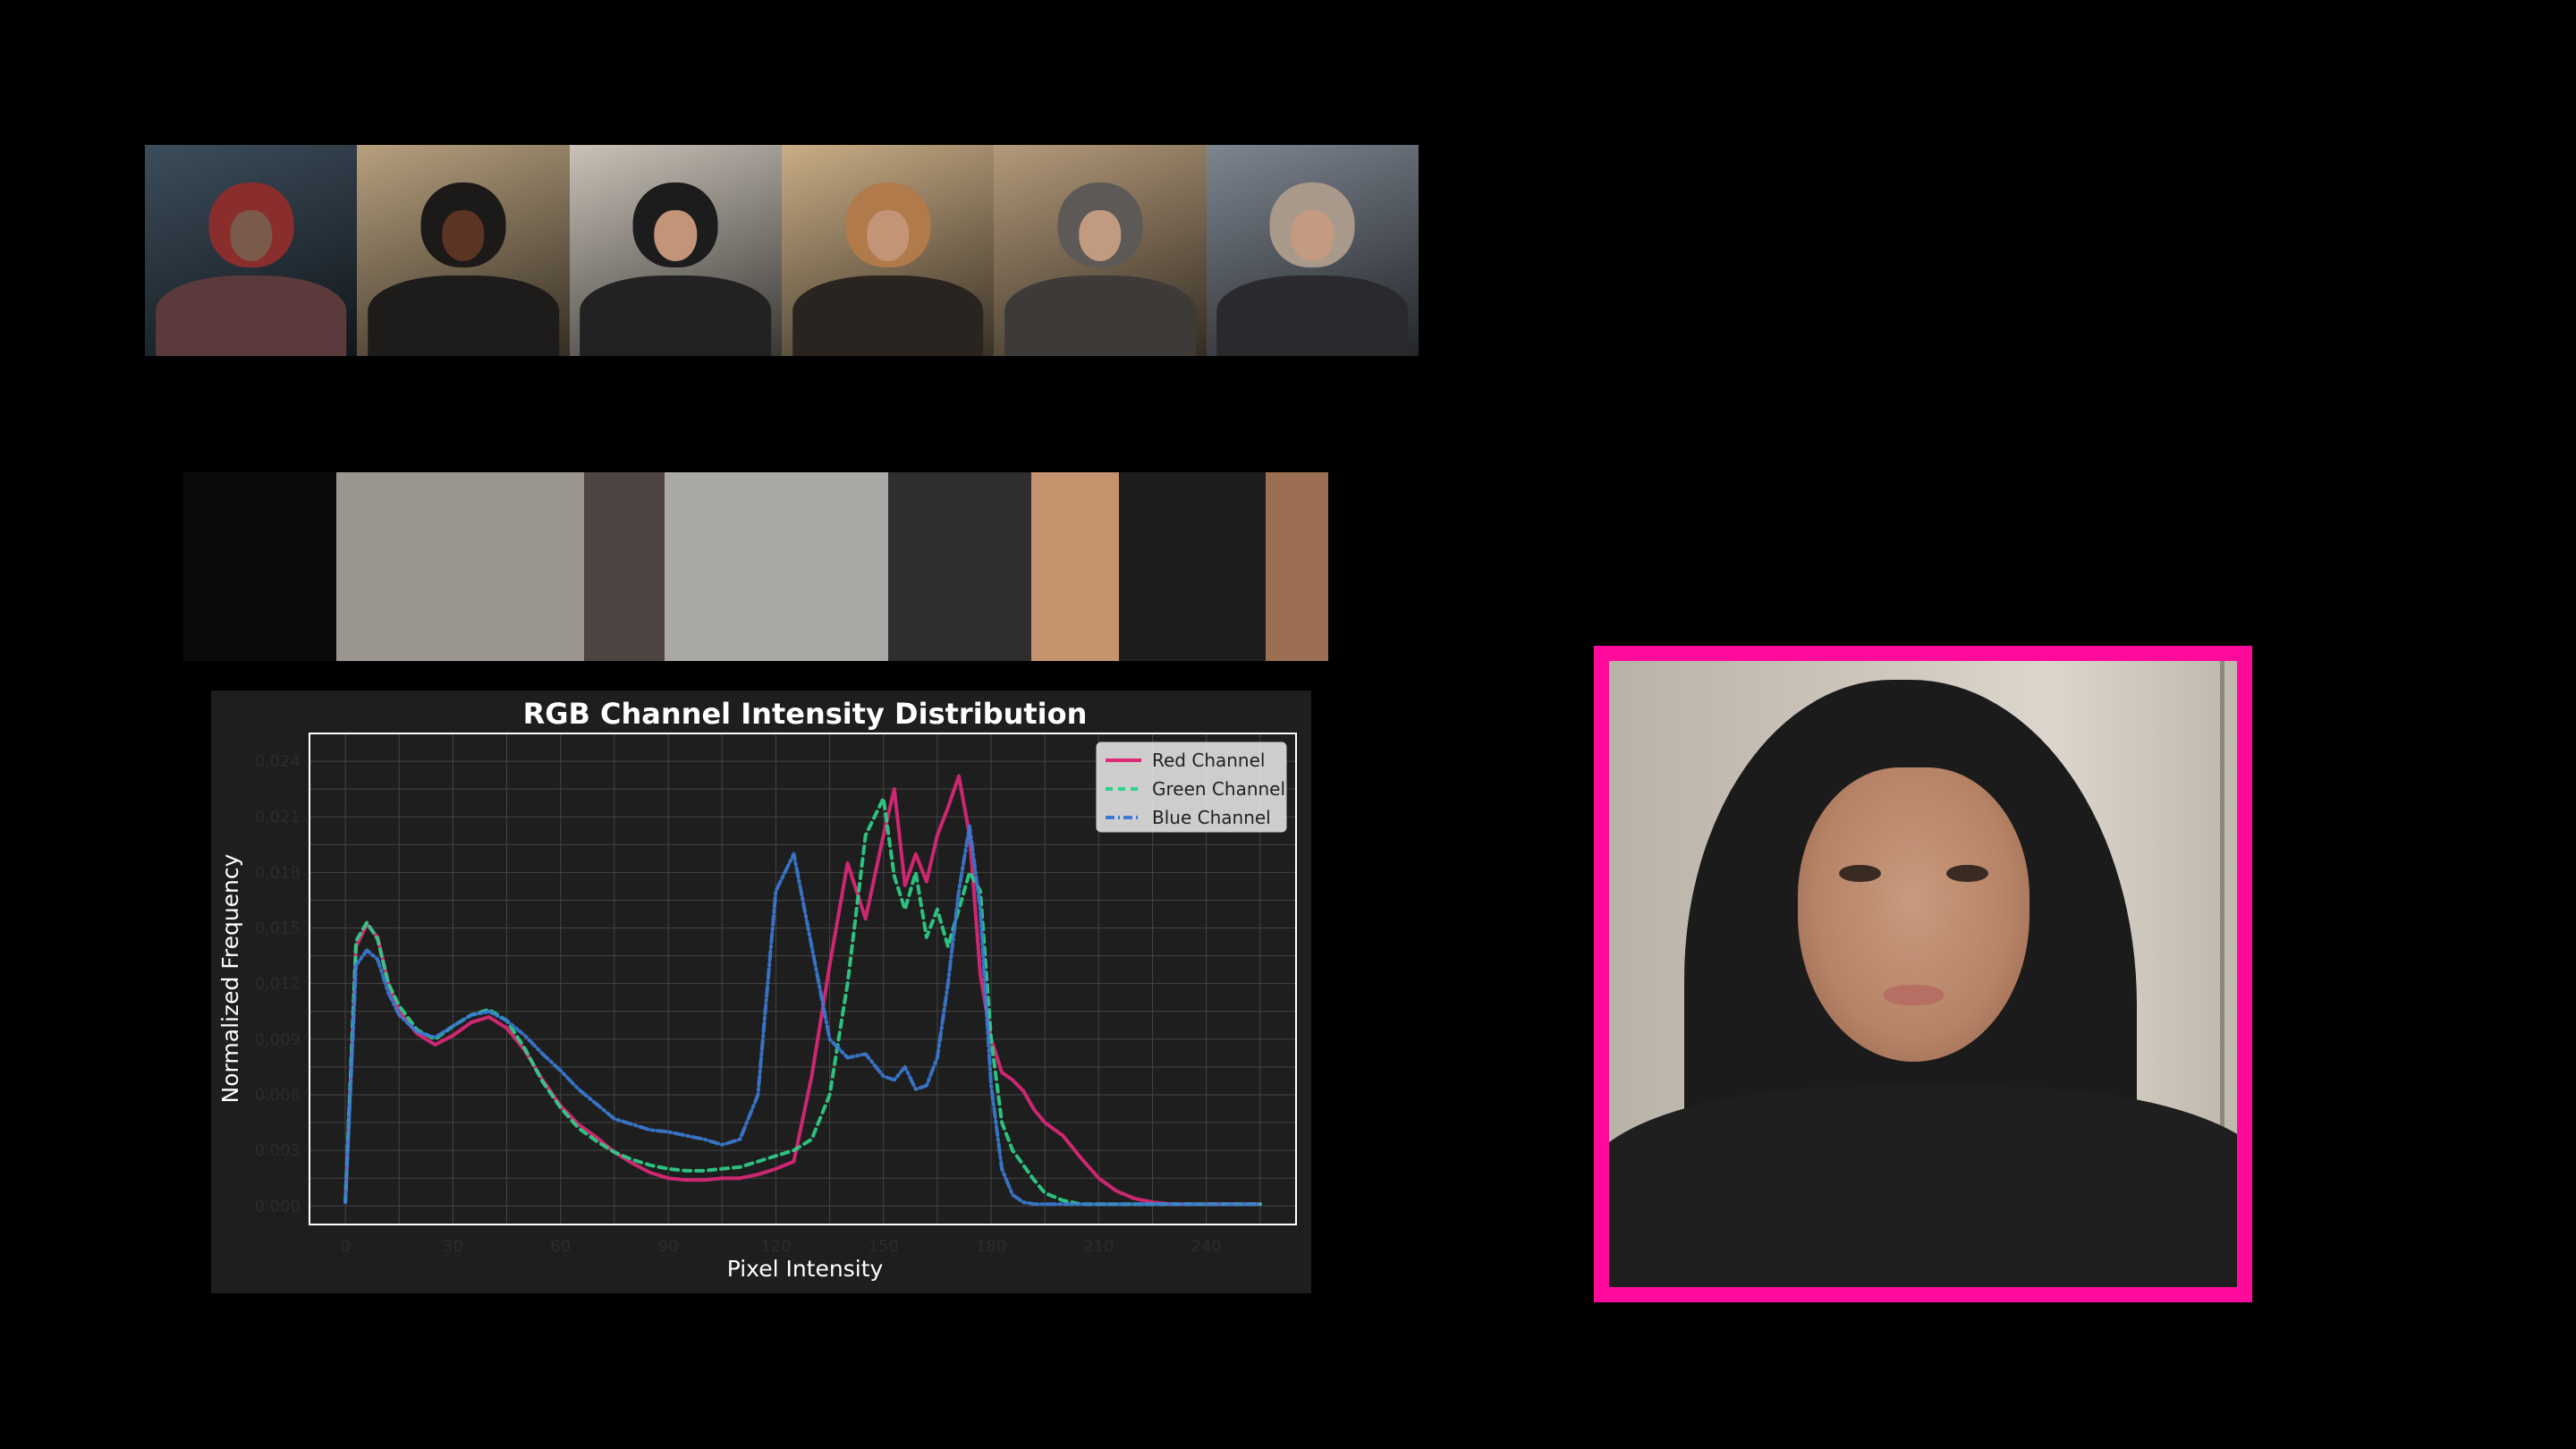 Image resolution: width=2576 pixels, height=1449 pixels. I want to click on y-tick-label: 0.009, so click(277, 1039).